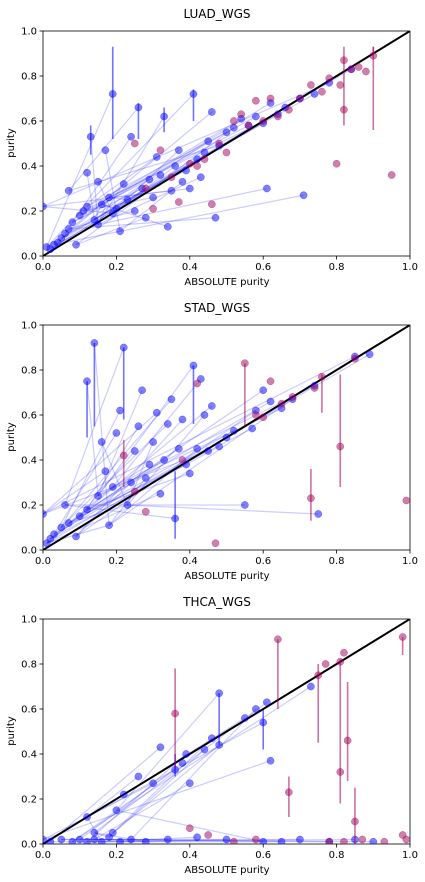 This screenshot has width=425, height=882. I want to click on x-axis-label: ABSOLUTE purity, so click(226, 282).